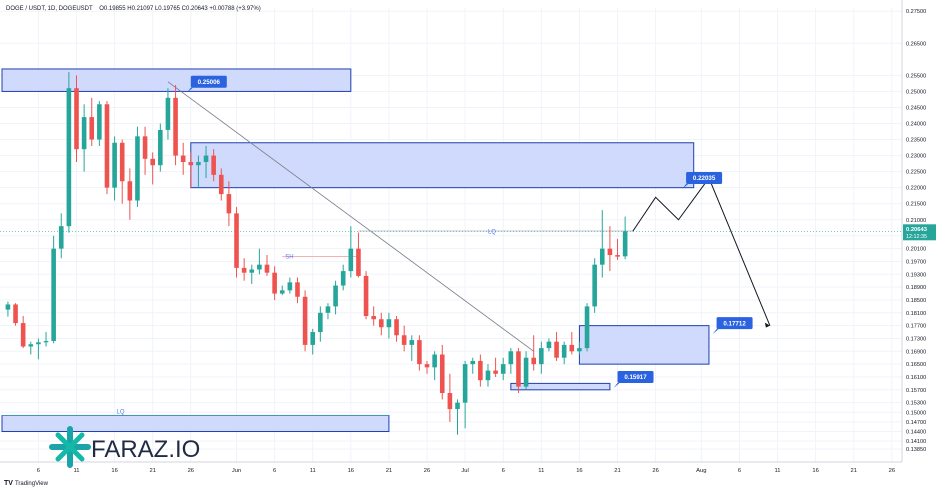  I want to click on sh-label: SH, so click(289, 258).